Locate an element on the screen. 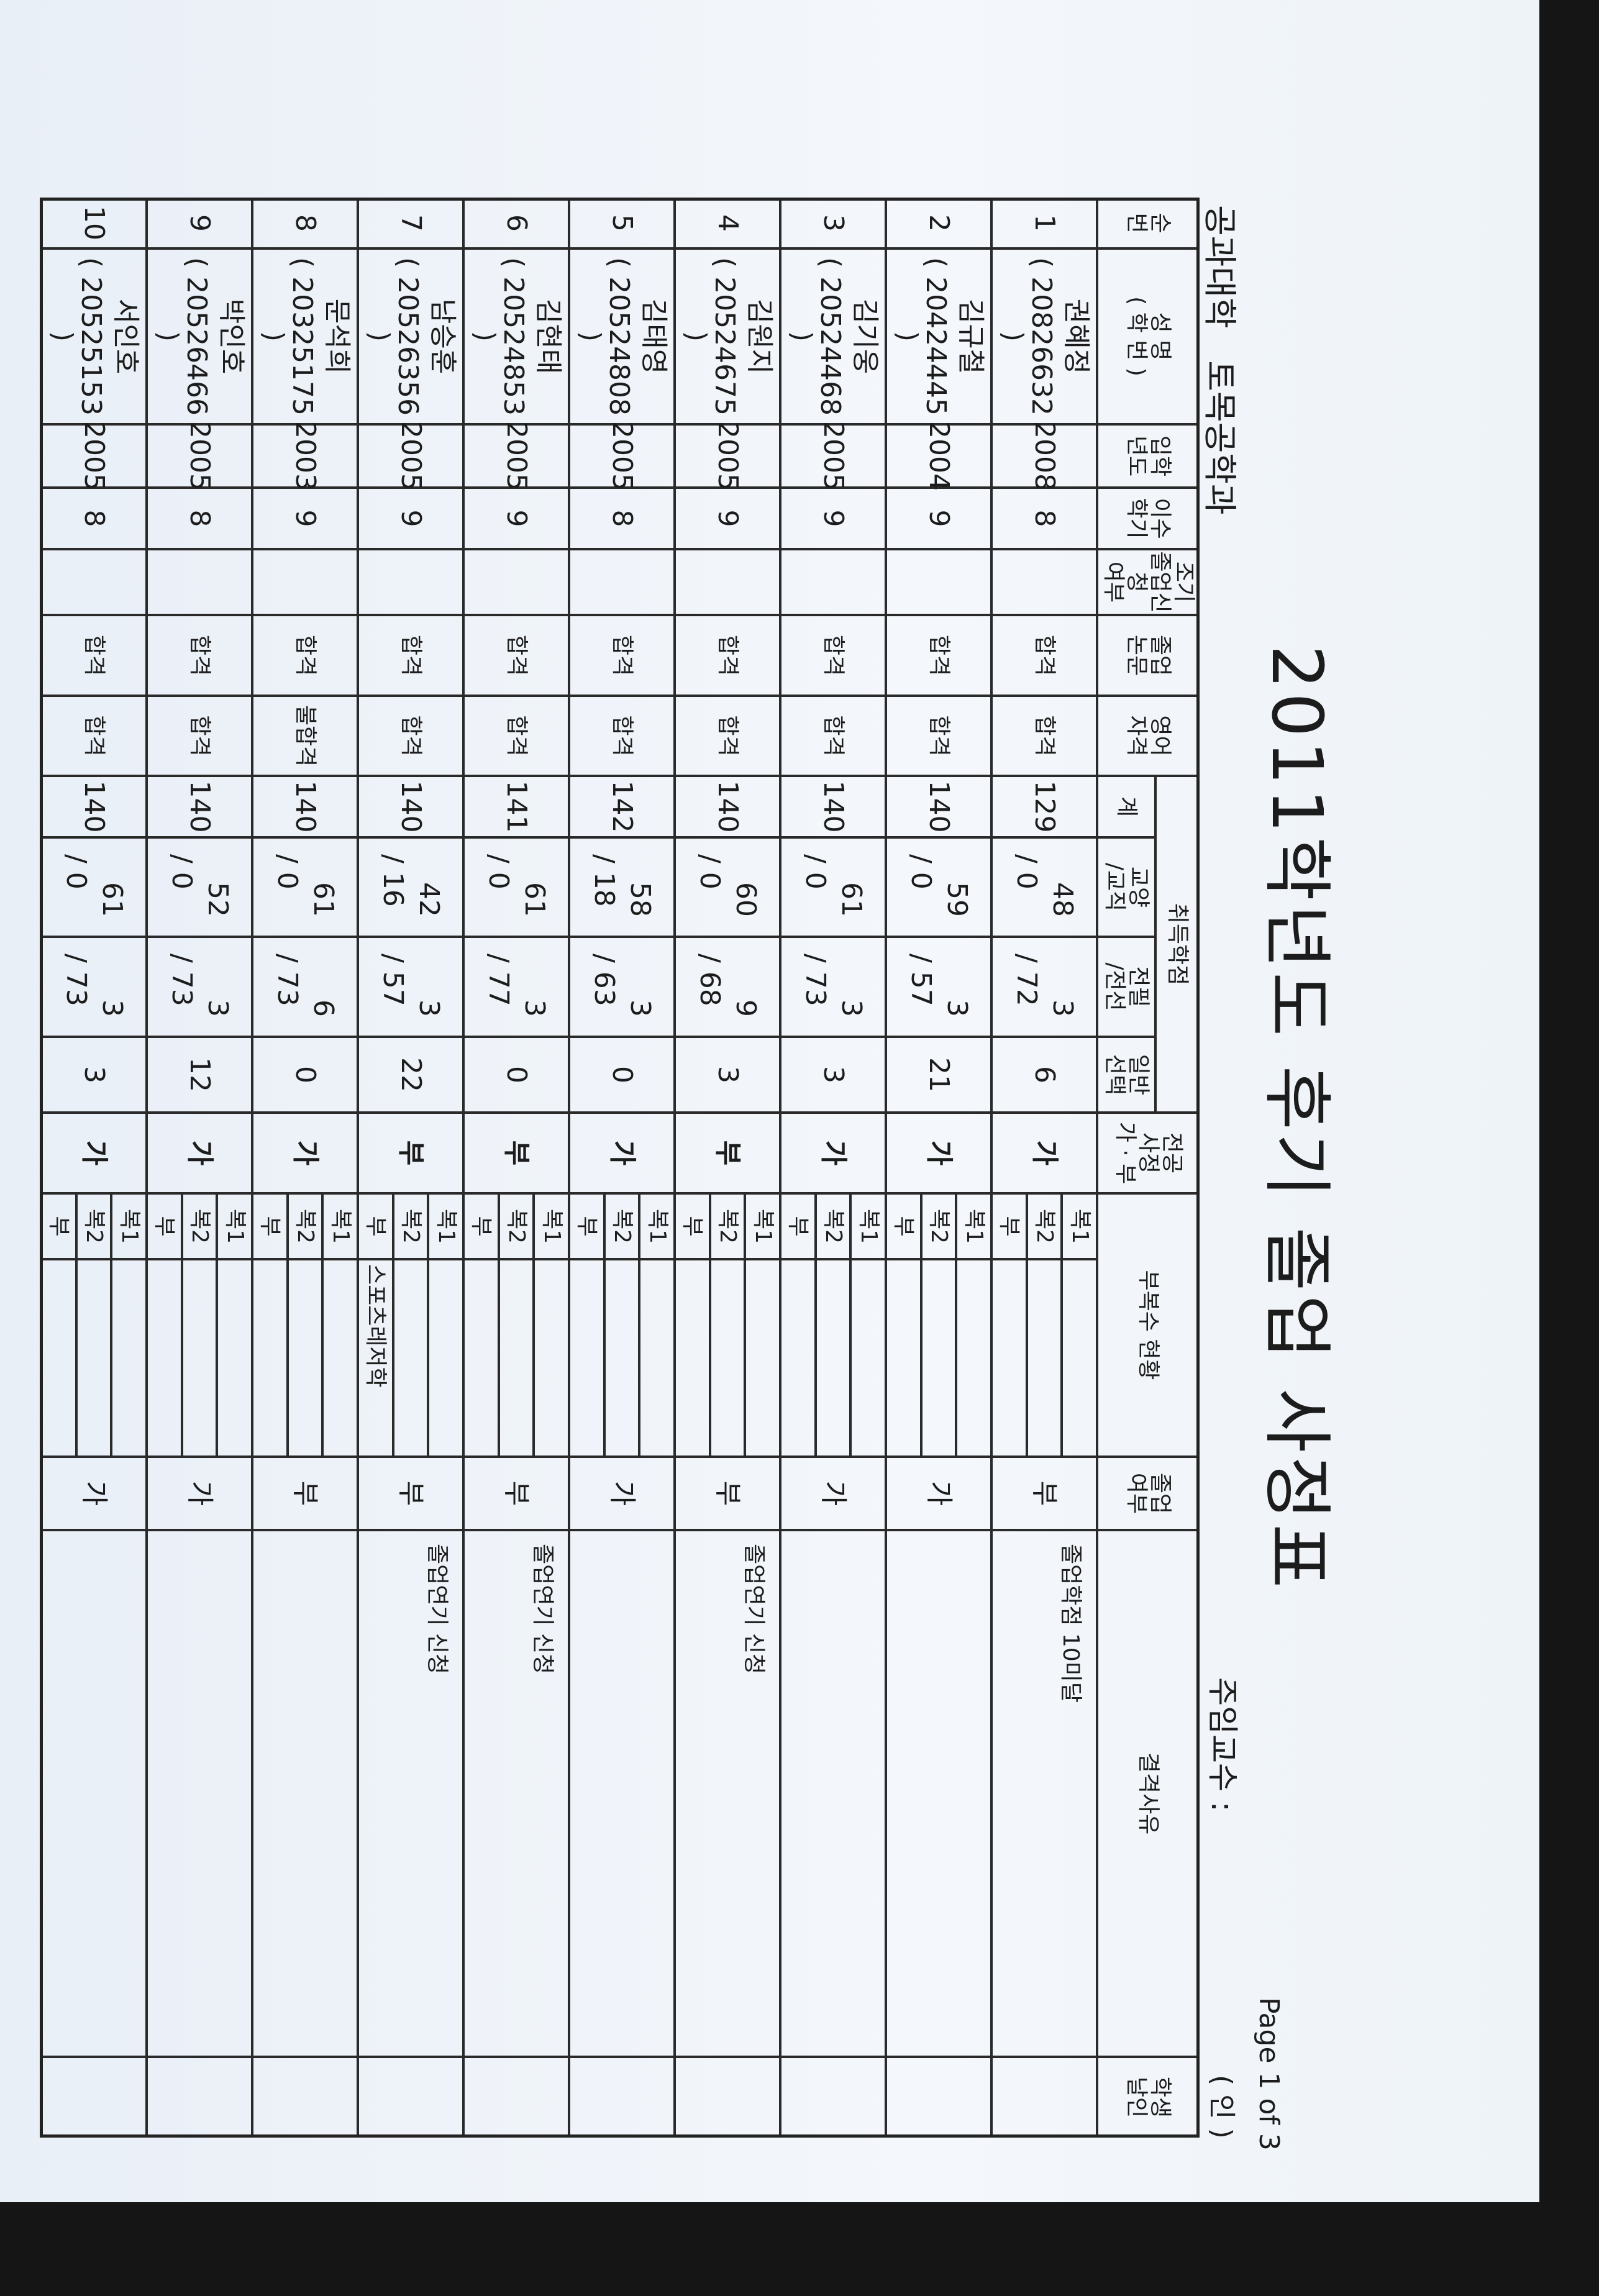 The image size is (1599, 2296). major-credits-second: / 73 is located at coordinates (815, 980).